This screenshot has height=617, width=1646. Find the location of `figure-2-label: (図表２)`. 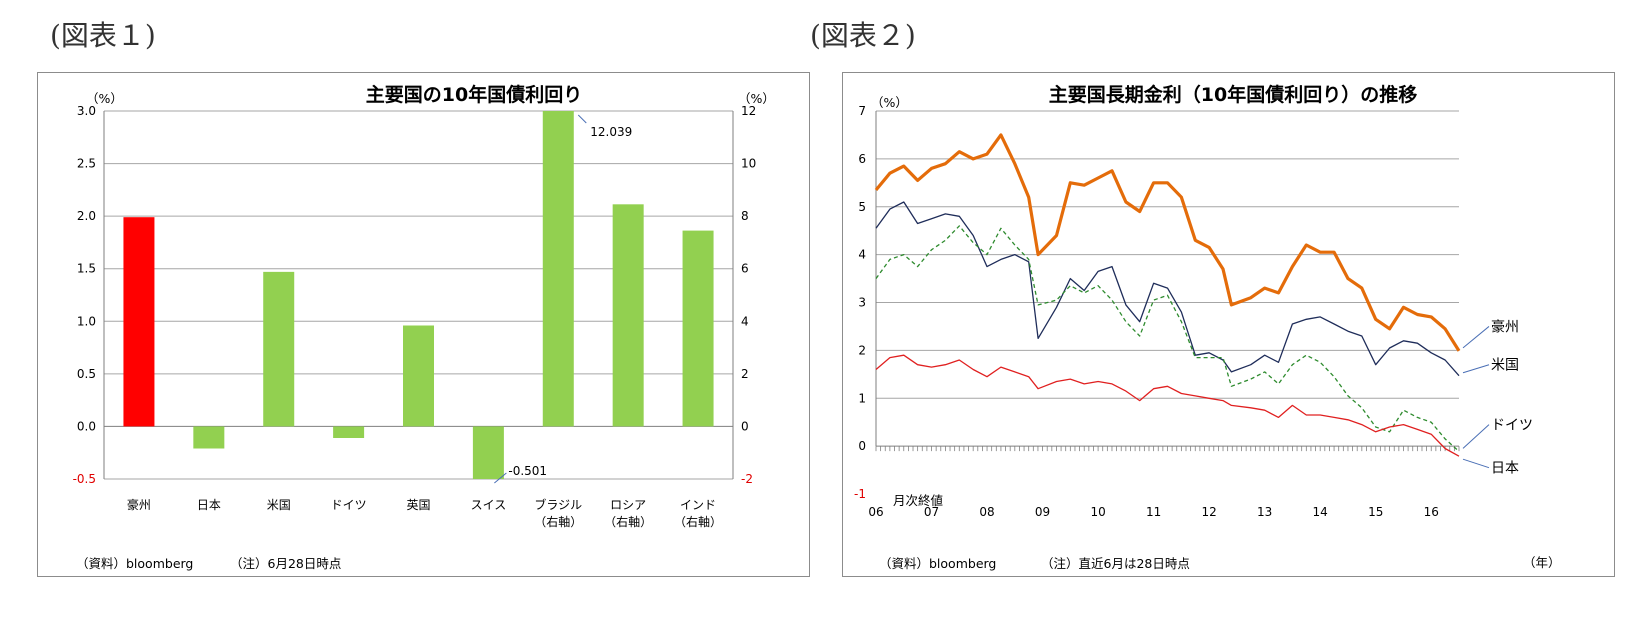

figure-2-label: (図表２) is located at coordinates (863, 35).